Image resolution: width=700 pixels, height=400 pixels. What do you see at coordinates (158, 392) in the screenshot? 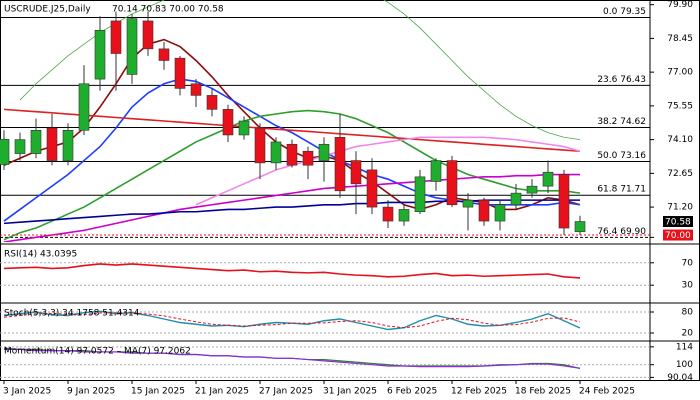
I see `x-tick-label: 15 Jan 2025` at bounding box center [158, 392].